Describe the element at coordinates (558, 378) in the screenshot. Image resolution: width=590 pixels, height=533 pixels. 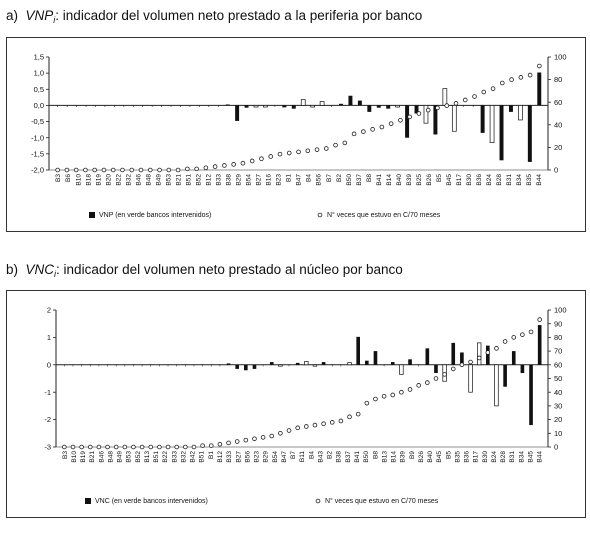
I see `panel-b-right-tick-label: 50` at that location.